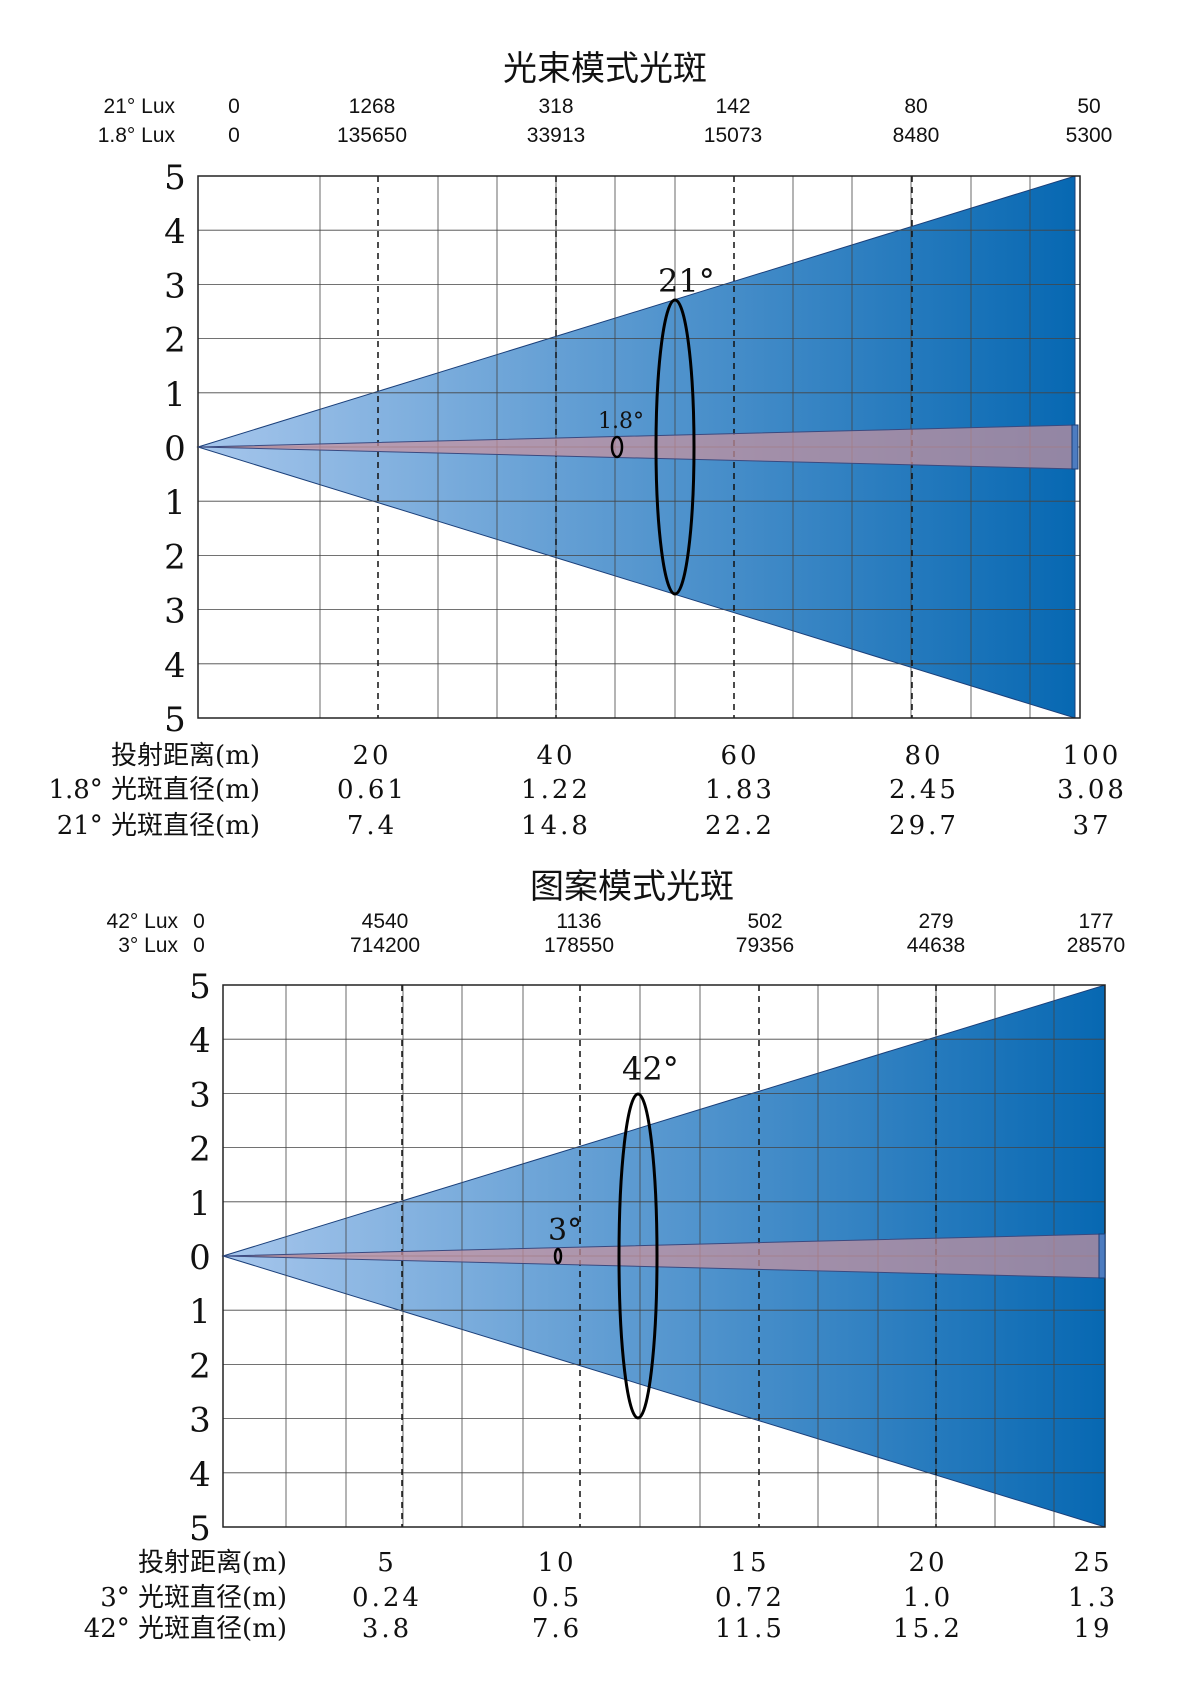 The width and height of the screenshot is (1181, 1684). I want to click on bottom-row-value: 5, so click(387, 1563).